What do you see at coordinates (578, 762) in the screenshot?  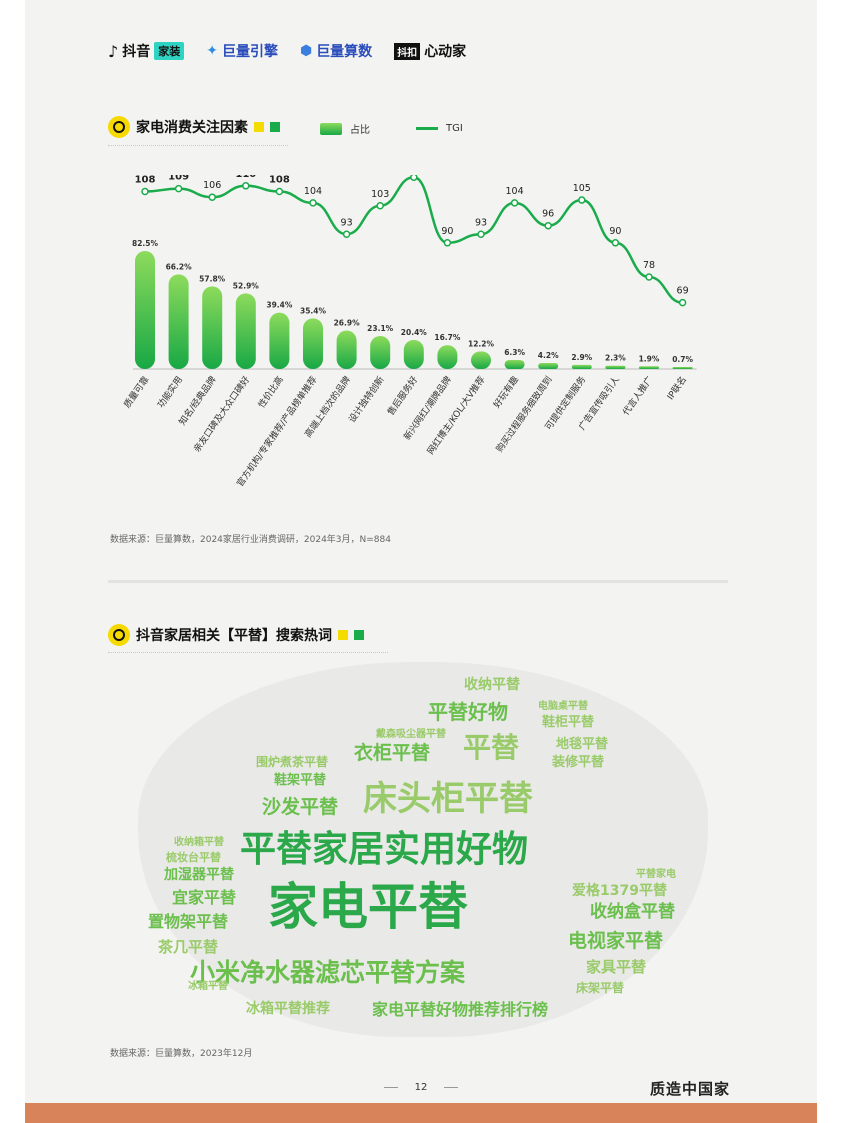 I see `cloud-word: 装修平替` at bounding box center [578, 762].